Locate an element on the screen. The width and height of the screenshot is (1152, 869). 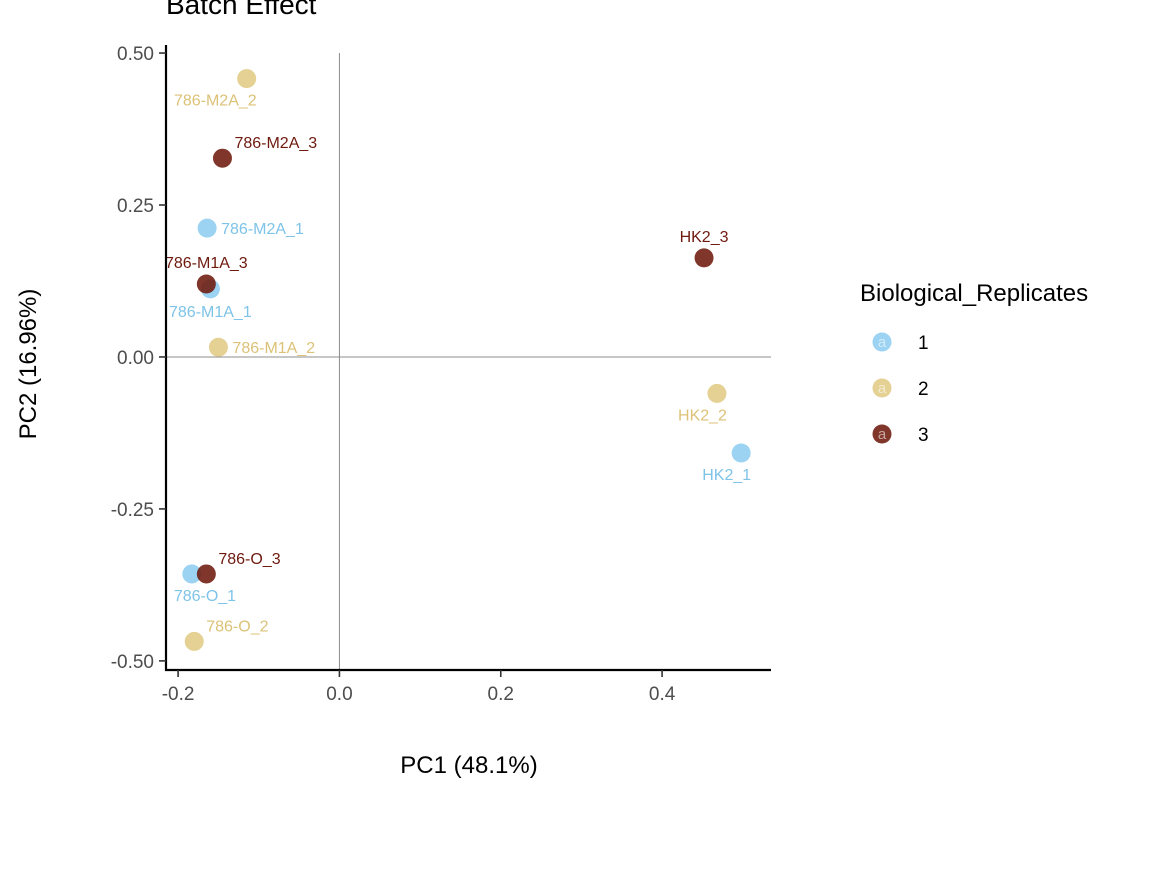
y-tick-label: -0.50 is located at coordinates (132, 662).